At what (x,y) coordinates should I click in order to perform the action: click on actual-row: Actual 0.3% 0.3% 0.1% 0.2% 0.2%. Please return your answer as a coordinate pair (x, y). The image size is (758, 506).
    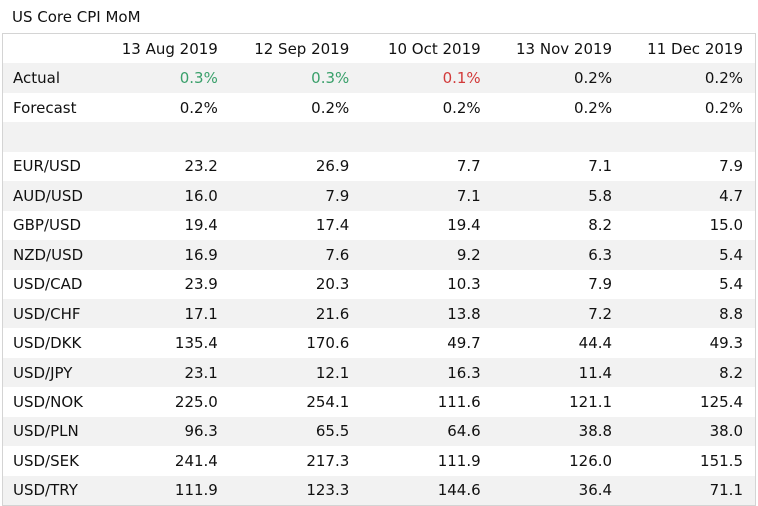
    Looking at the image, I should click on (379, 78).